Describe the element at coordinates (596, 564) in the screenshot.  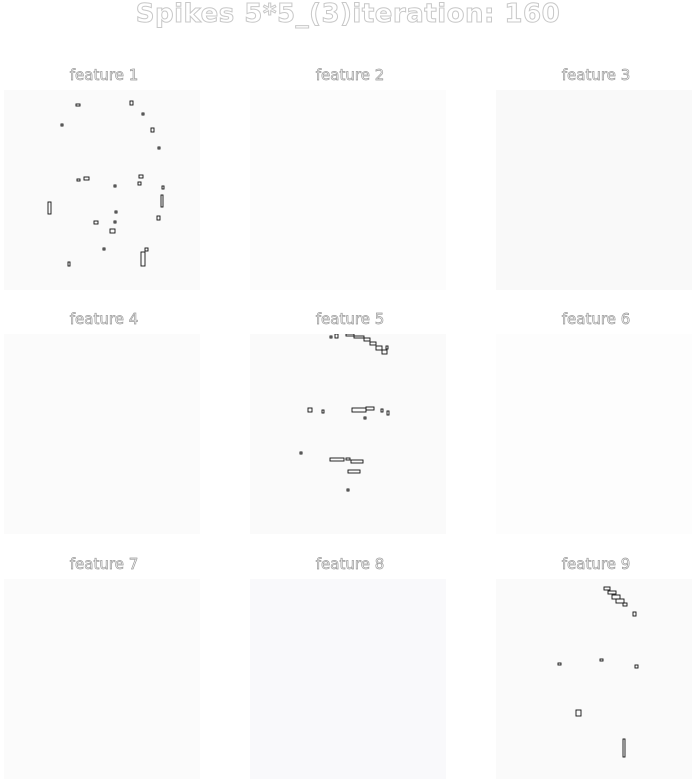
I see `panel-title-9: feature 9` at that location.